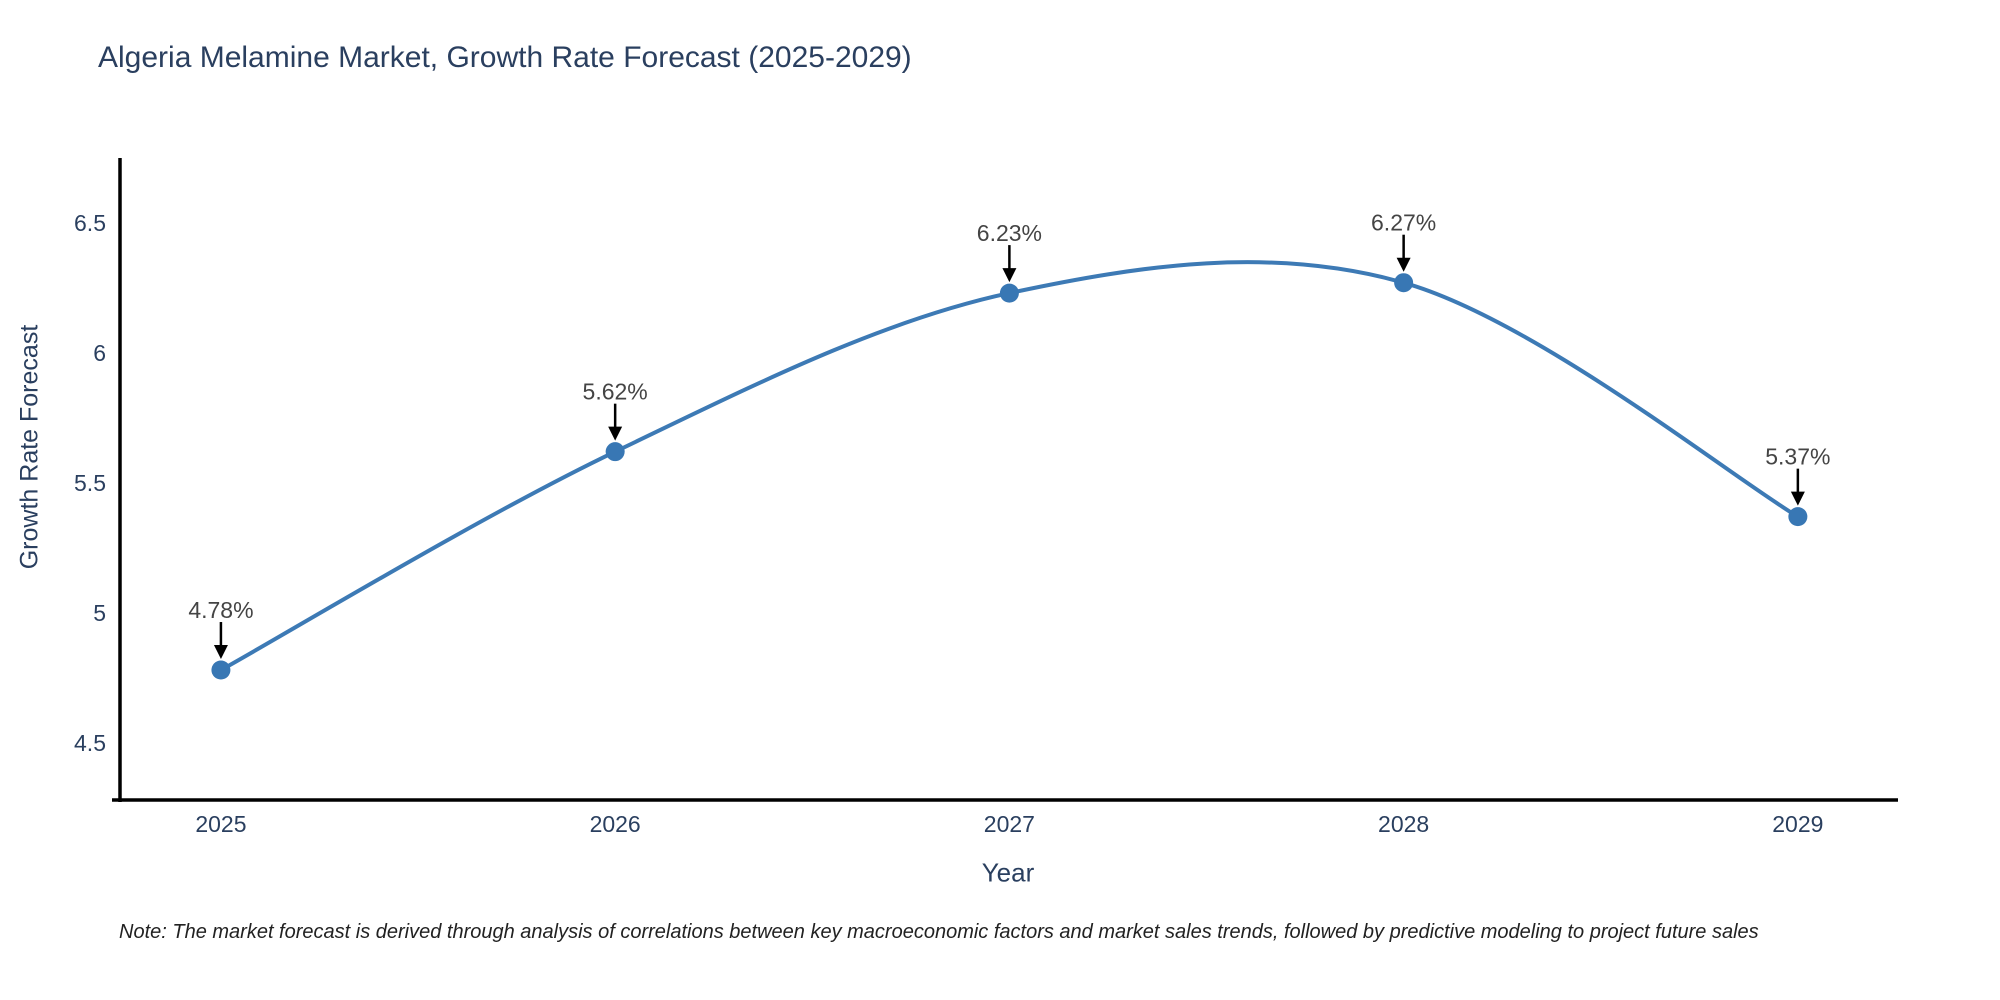 Image resolution: width=2000 pixels, height=1000 pixels. I want to click on x-tick-label: 2026, so click(615, 824).